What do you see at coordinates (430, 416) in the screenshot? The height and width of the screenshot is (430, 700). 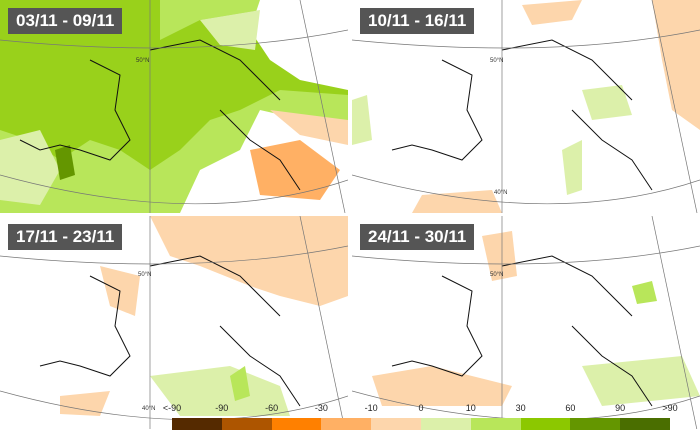 I see `color-legend: <-90 -90 -60 -30 -10 0 10 30 60 90 >90` at bounding box center [430, 416].